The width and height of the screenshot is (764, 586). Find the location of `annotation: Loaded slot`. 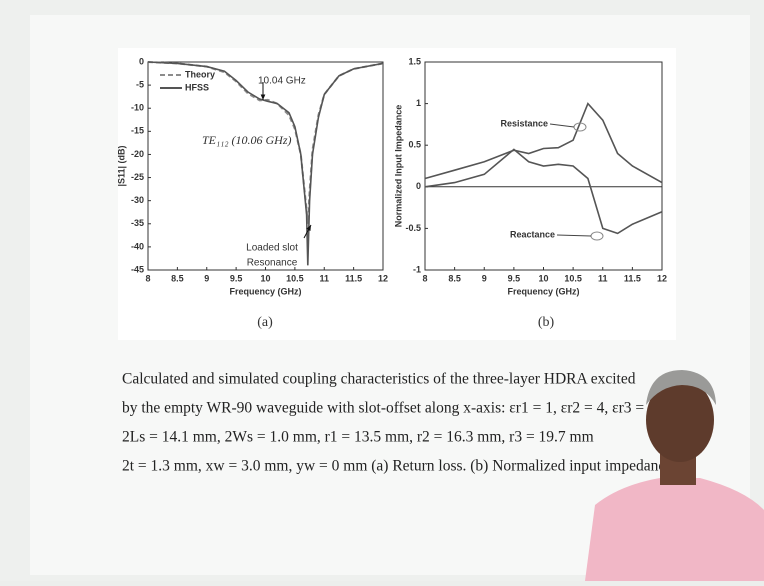

annotation: Loaded slot is located at coordinates (272, 248).